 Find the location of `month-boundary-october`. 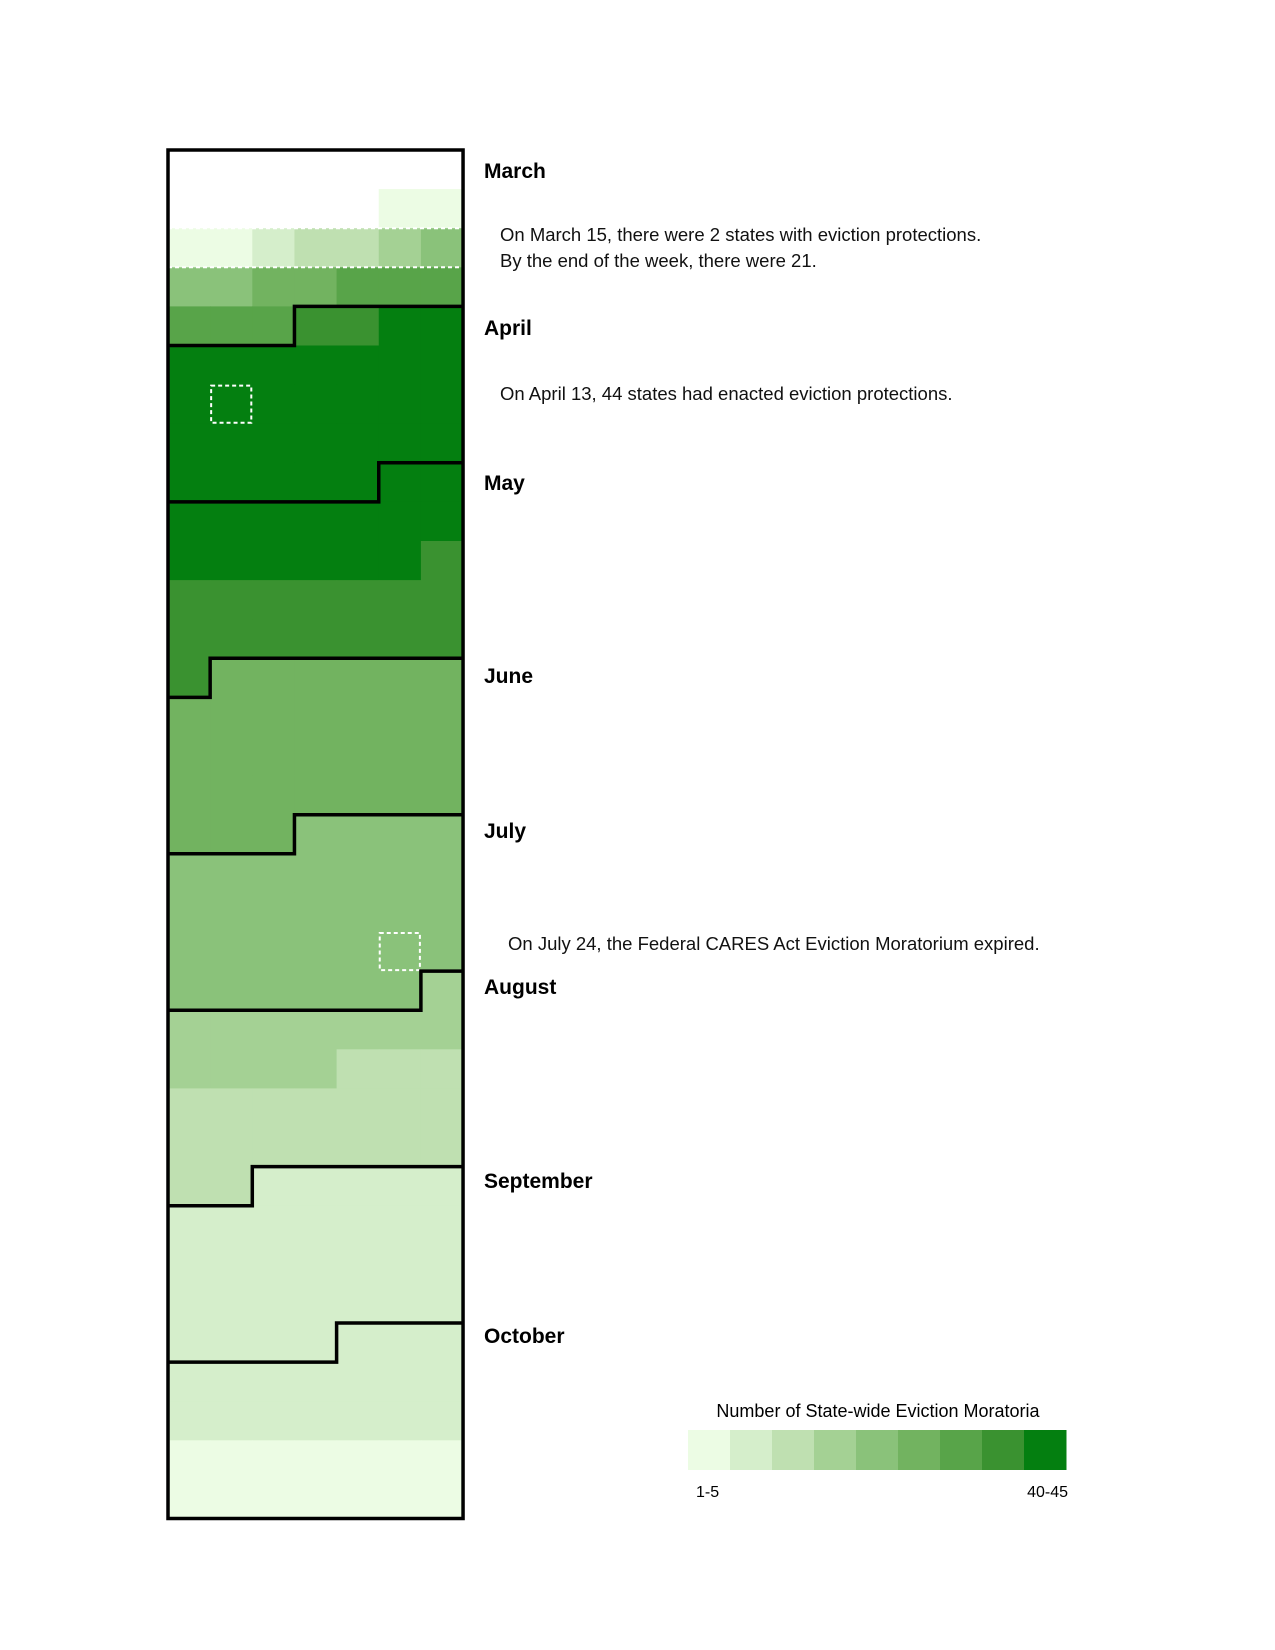

month-boundary-october is located at coordinates (316, 1342).